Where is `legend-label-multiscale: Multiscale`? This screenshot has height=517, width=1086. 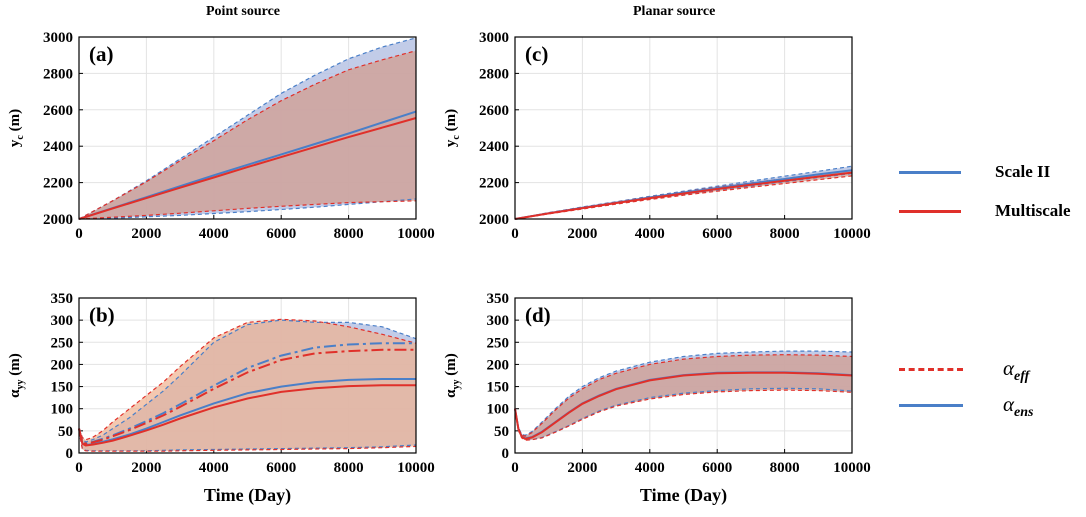 legend-label-multiscale: Multiscale is located at coordinates (1033, 210).